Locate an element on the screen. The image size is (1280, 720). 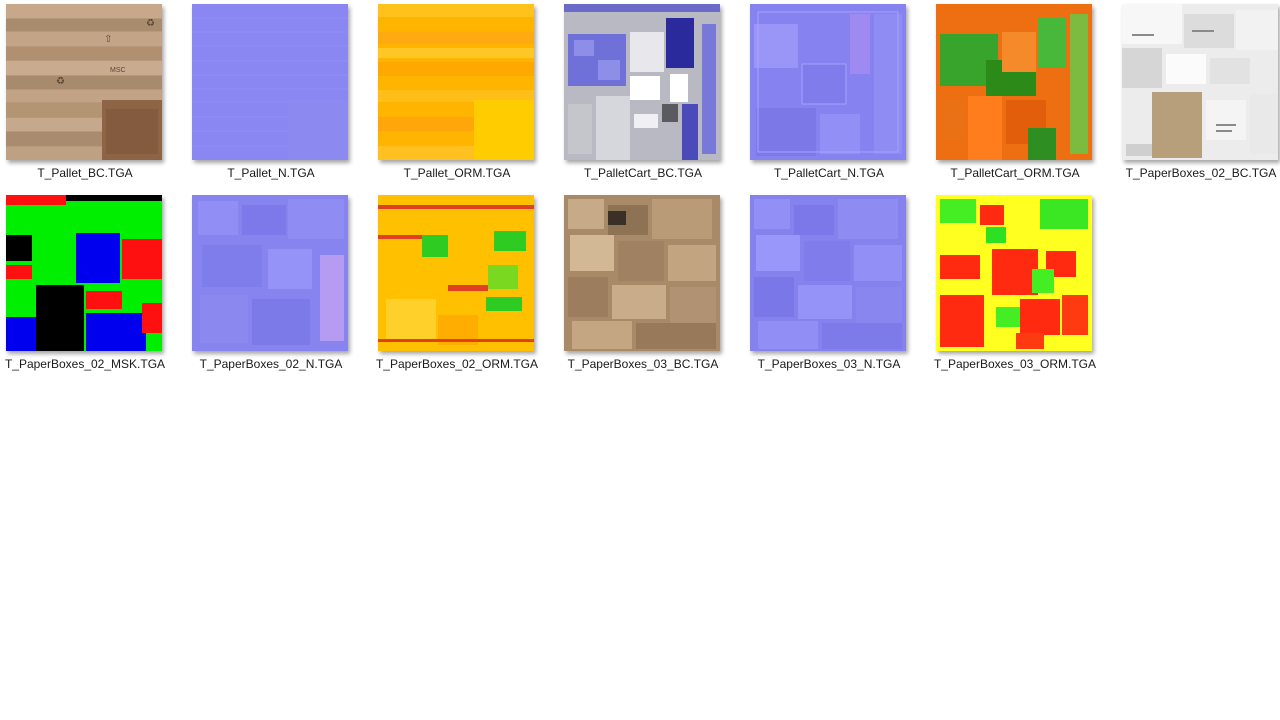
file-item: T_PalletCart_ORM.TGA is located at coordinates (1023, 93).